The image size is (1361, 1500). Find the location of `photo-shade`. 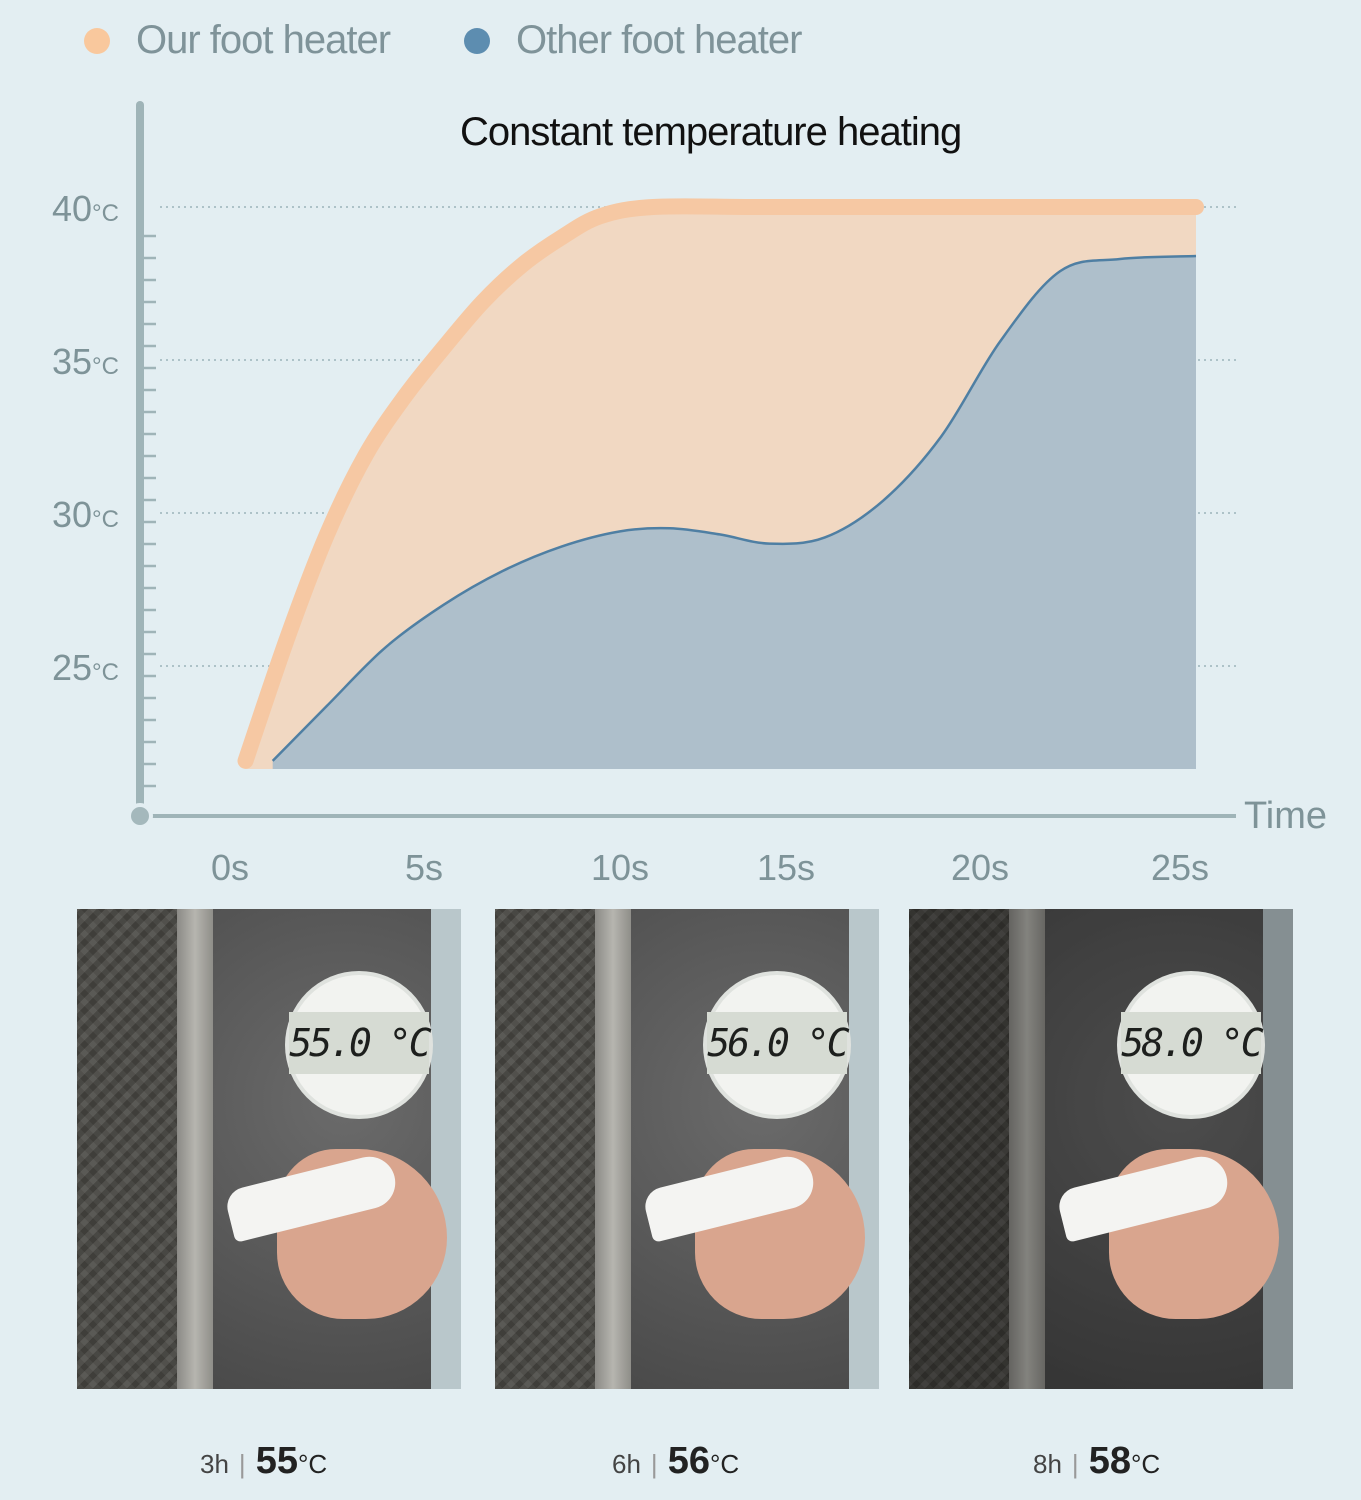

photo-shade is located at coordinates (1101, 1149).